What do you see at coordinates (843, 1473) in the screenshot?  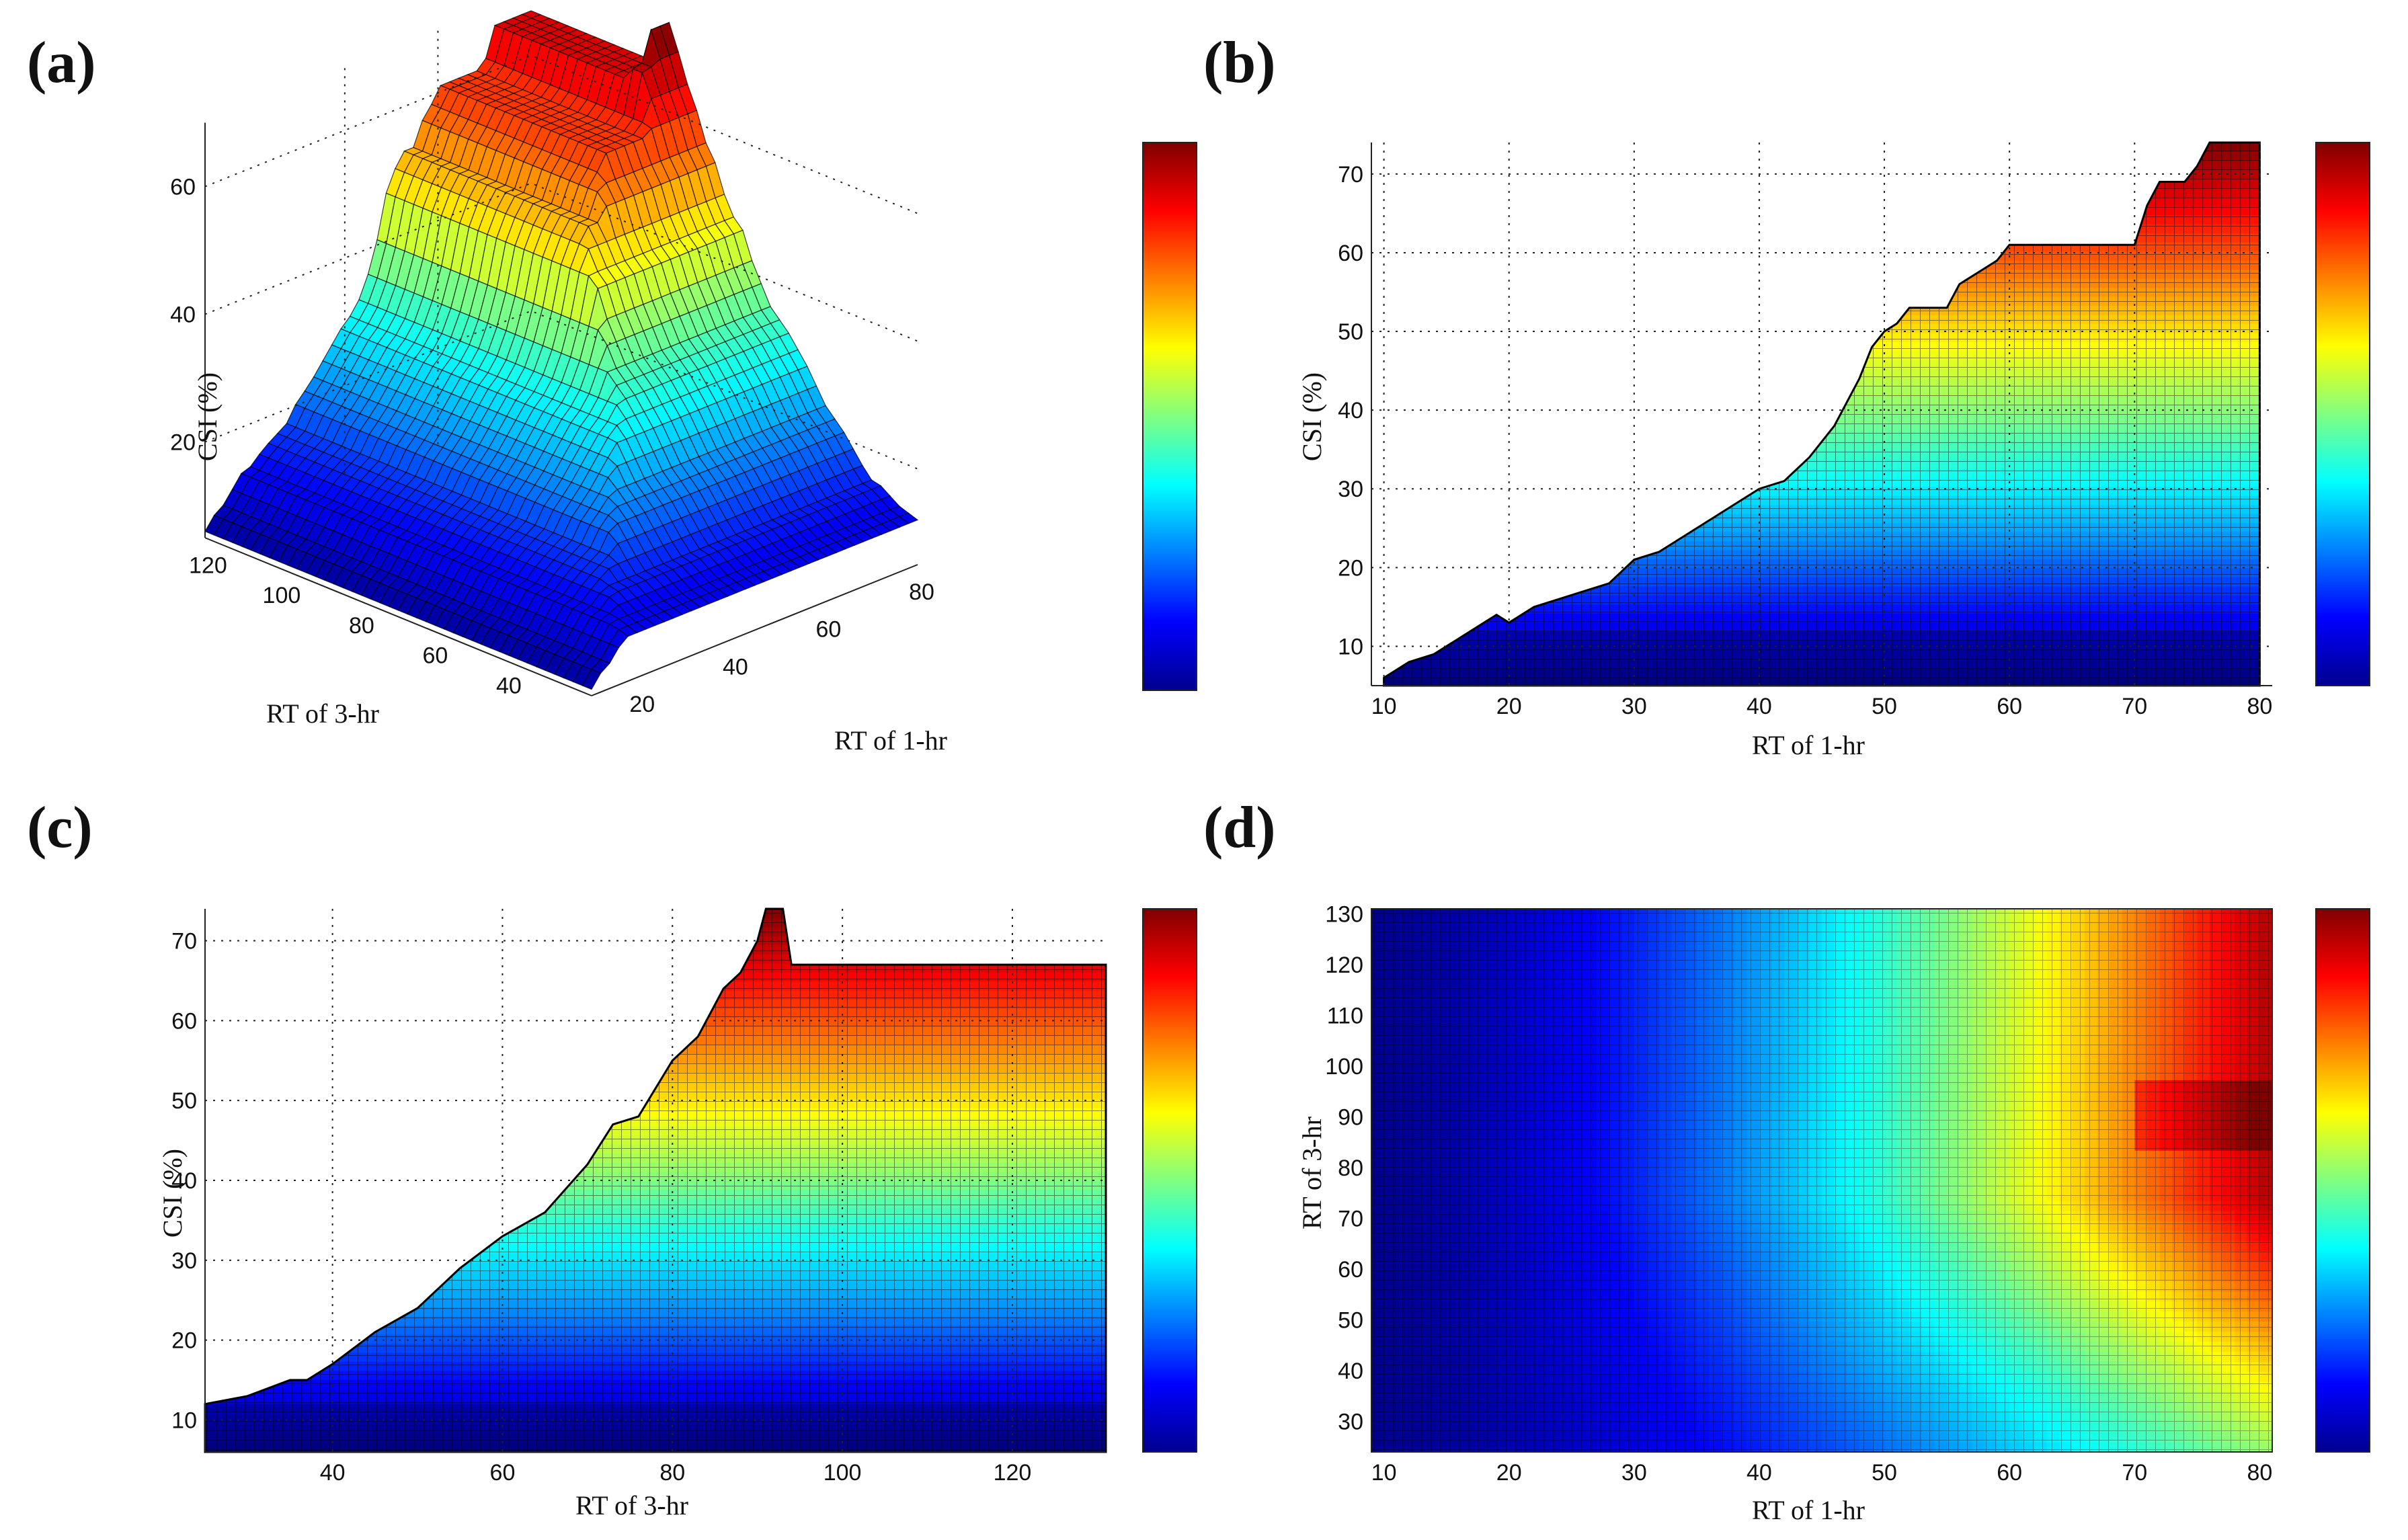 I see `x-tick-label: 100` at bounding box center [843, 1473].